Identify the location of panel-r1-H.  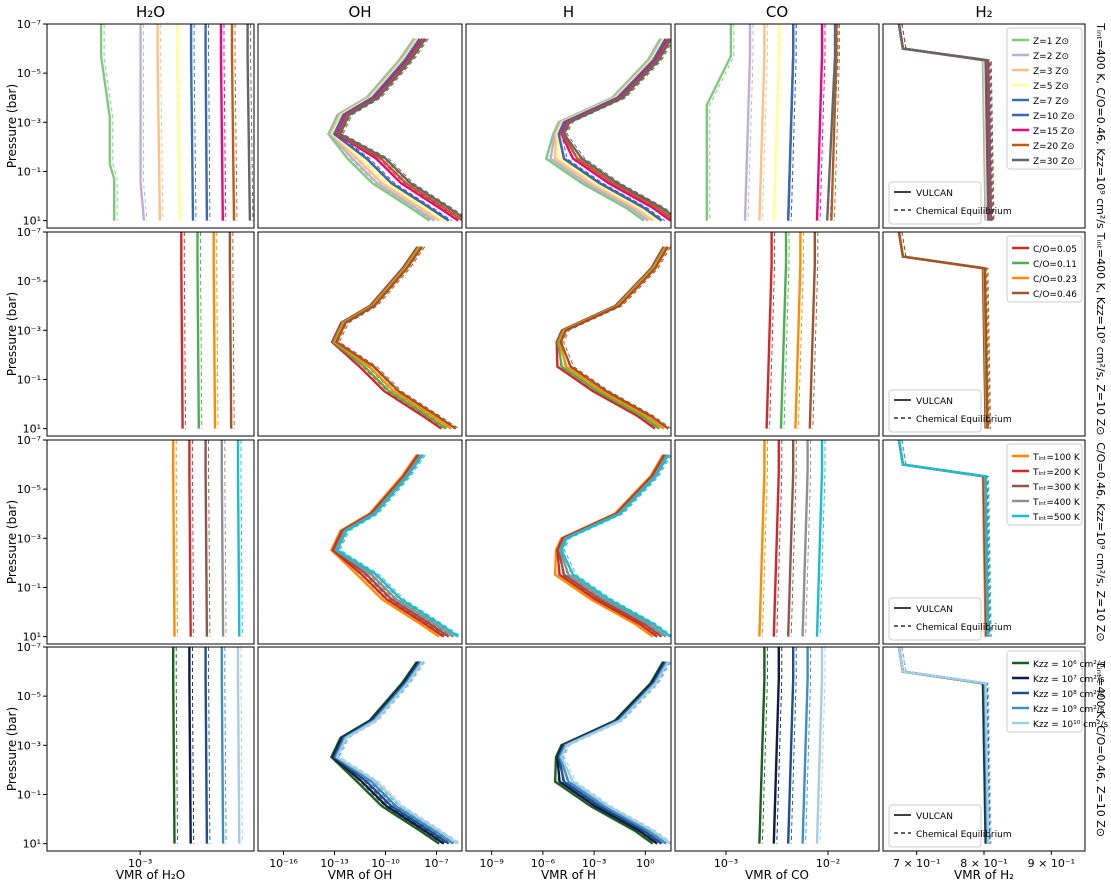
(568, 126).